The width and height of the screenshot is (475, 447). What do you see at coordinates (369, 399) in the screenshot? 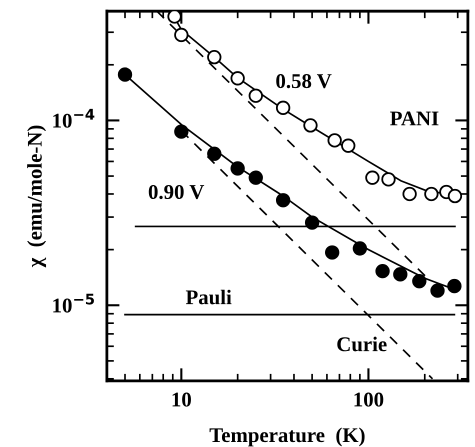
I see `x-tick-label: 100` at bounding box center [369, 399].